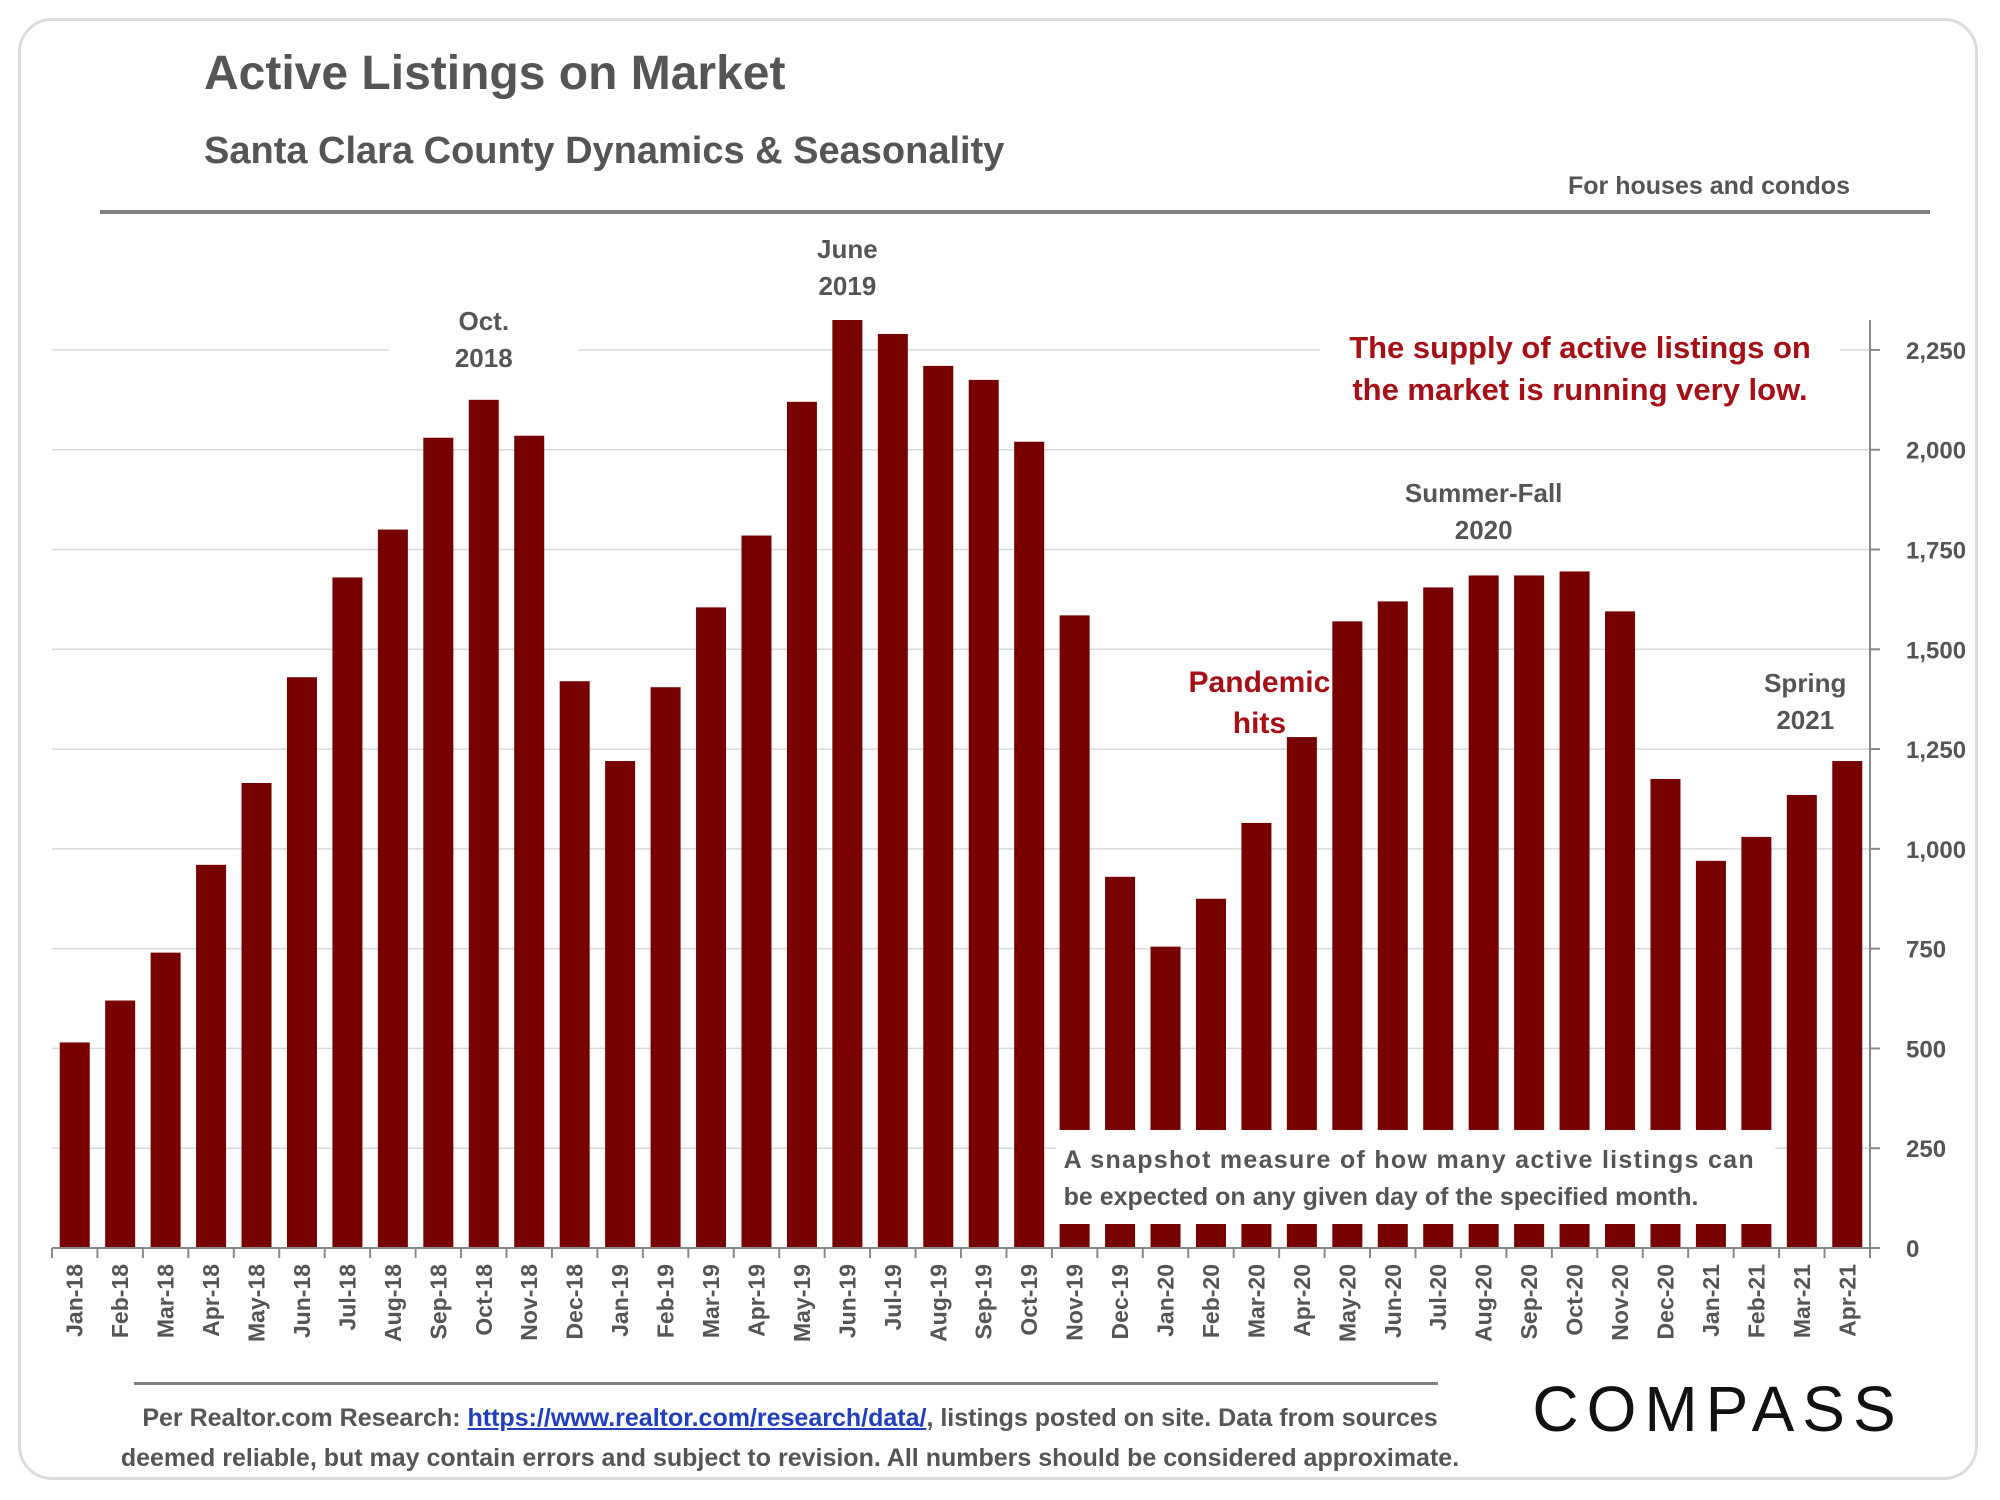 Image resolution: width=2000 pixels, height=1500 pixels. I want to click on annotation-pandemic-line-2: hits, so click(1259, 723).